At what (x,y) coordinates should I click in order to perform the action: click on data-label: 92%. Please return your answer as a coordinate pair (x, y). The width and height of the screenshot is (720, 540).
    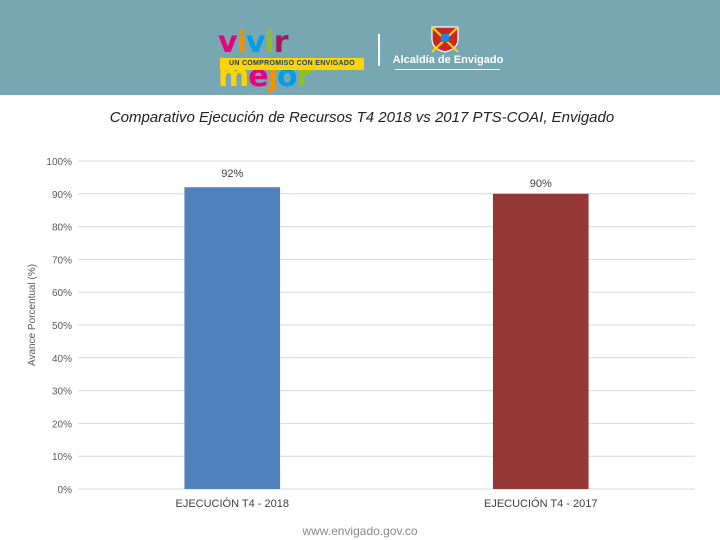
    Looking at the image, I should click on (232, 174).